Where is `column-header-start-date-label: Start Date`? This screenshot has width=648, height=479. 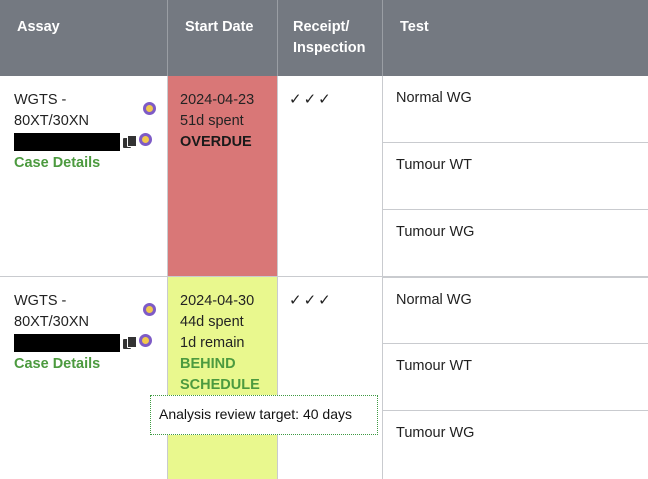 column-header-start-date-label: Start Date is located at coordinates (219, 27).